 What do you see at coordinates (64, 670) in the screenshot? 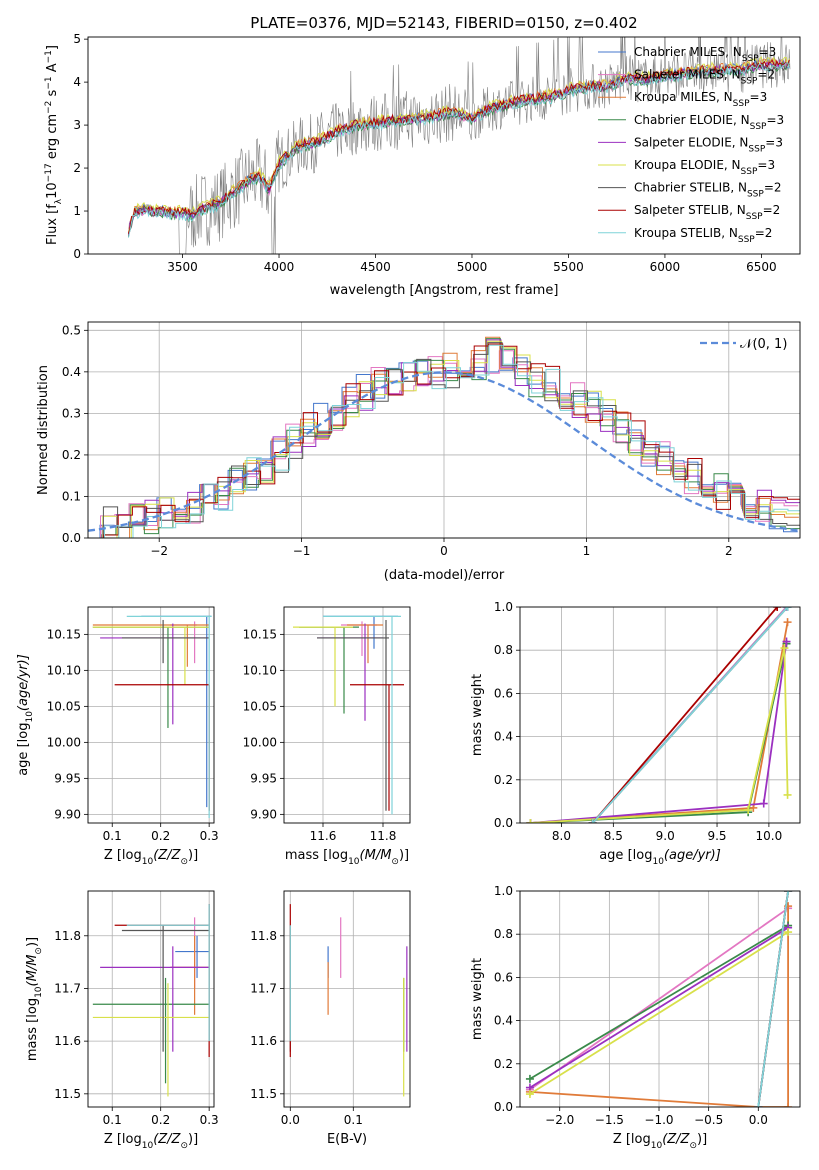
I see `age-vs-Z-ytick-label: 10.10` at bounding box center [64, 670].